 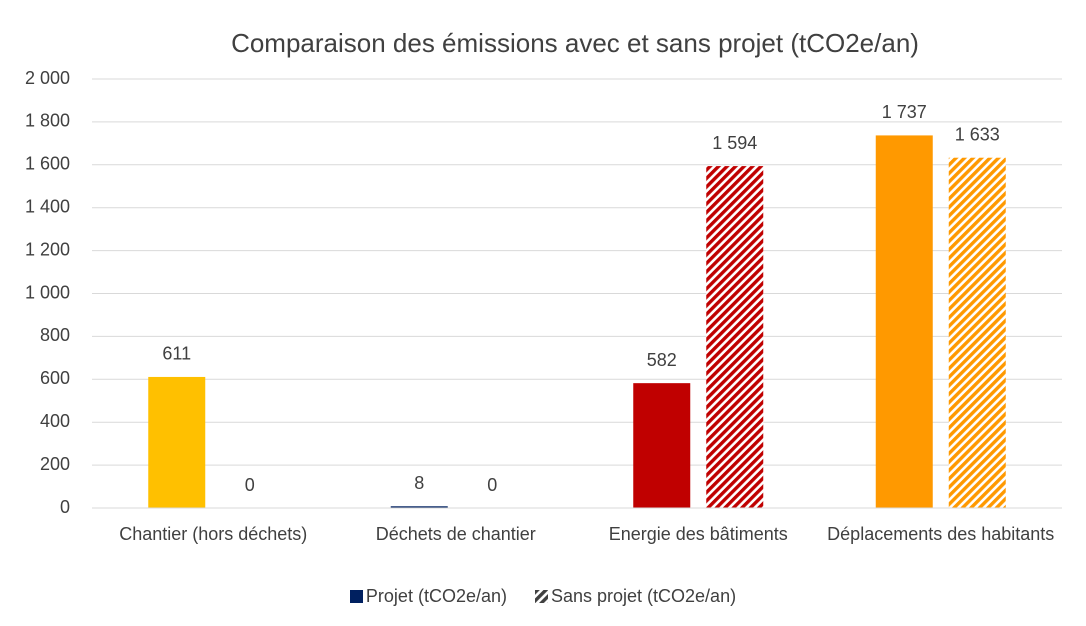 I want to click on data-label: 1 633, so click(x=977, y=134).